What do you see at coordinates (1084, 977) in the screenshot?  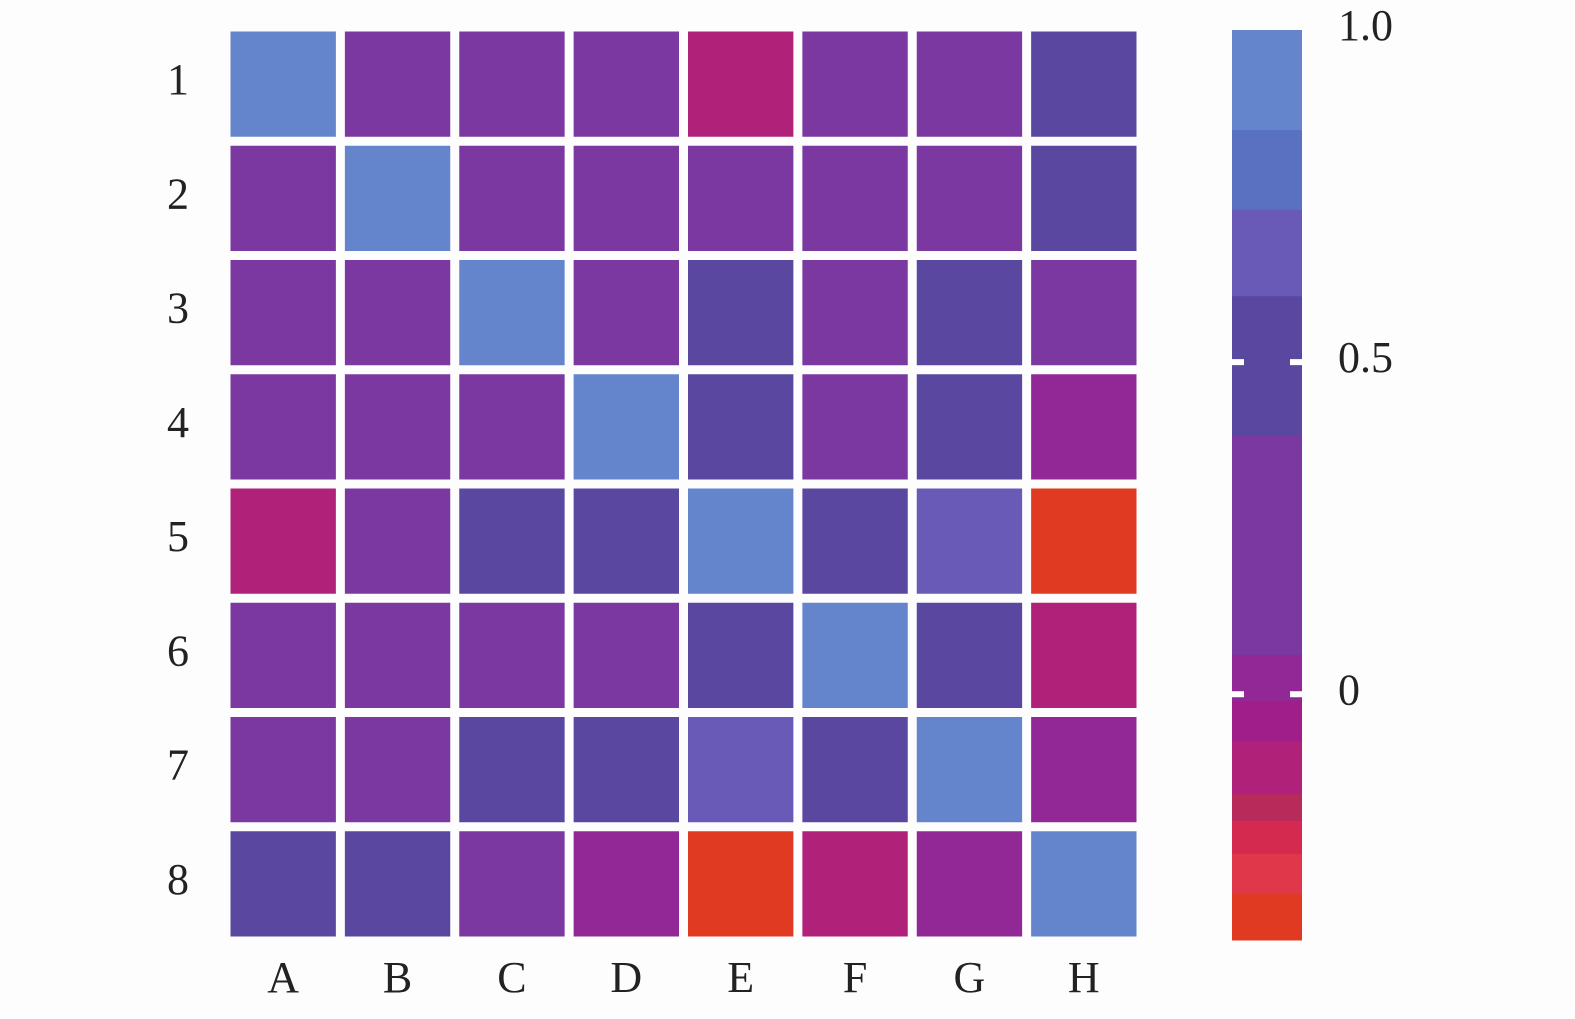 I see `x-tick-label: H` at bounding box center [1084, 977].